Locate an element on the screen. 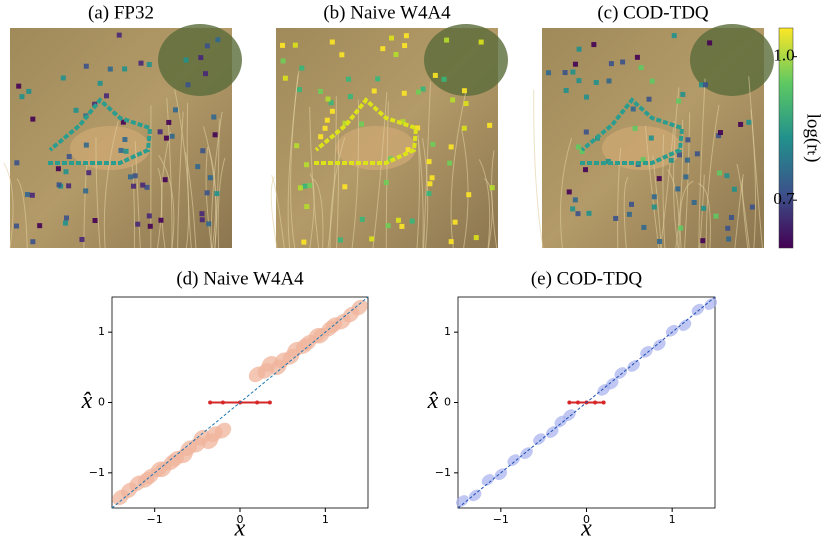 The image size is (826, 548). y-axis-label: x̂ is located at coordinates (87, 401).